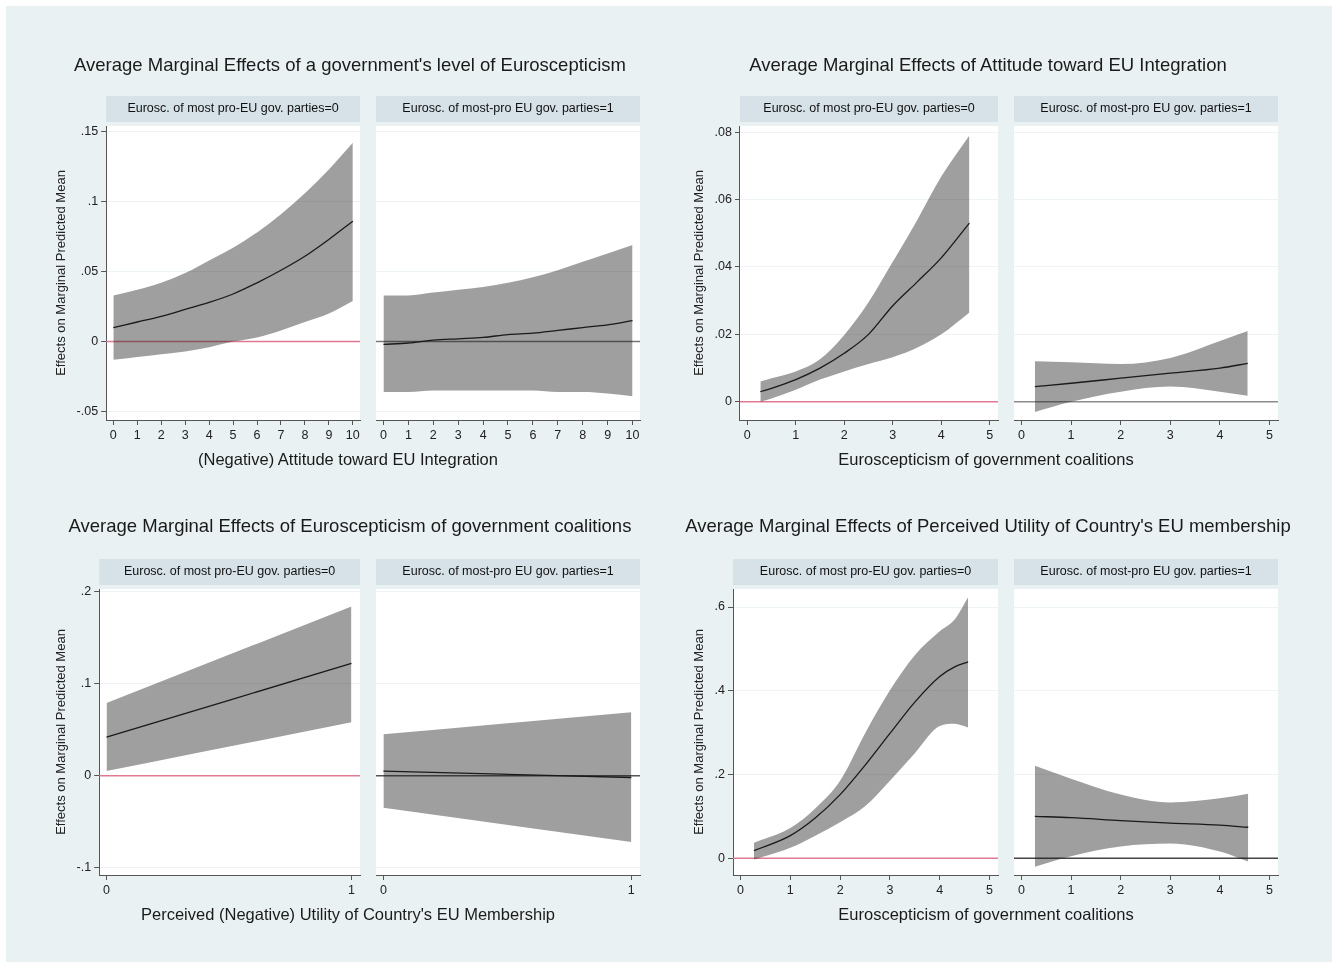 Image resolution: width=1344 pixels, height=969 pixels. What do you see at coordinates (720, 690) in the screenshot?
I see `y-tick-label: .4` at bounding box center [720, 690].